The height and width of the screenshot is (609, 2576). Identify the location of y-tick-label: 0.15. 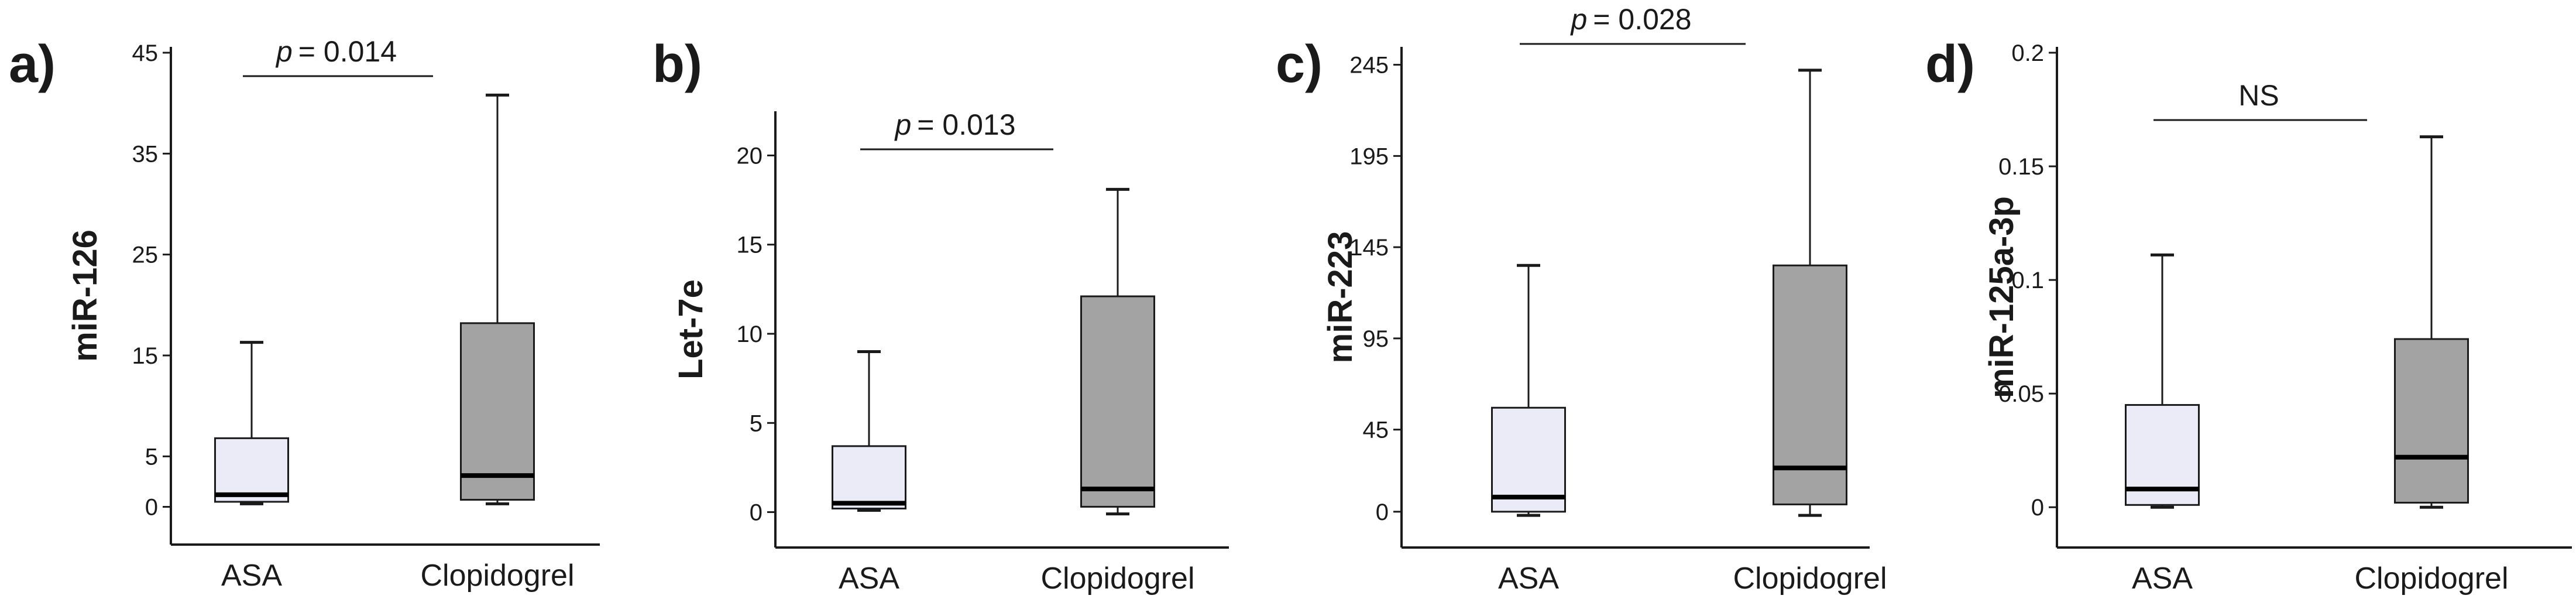
(2021, 167).